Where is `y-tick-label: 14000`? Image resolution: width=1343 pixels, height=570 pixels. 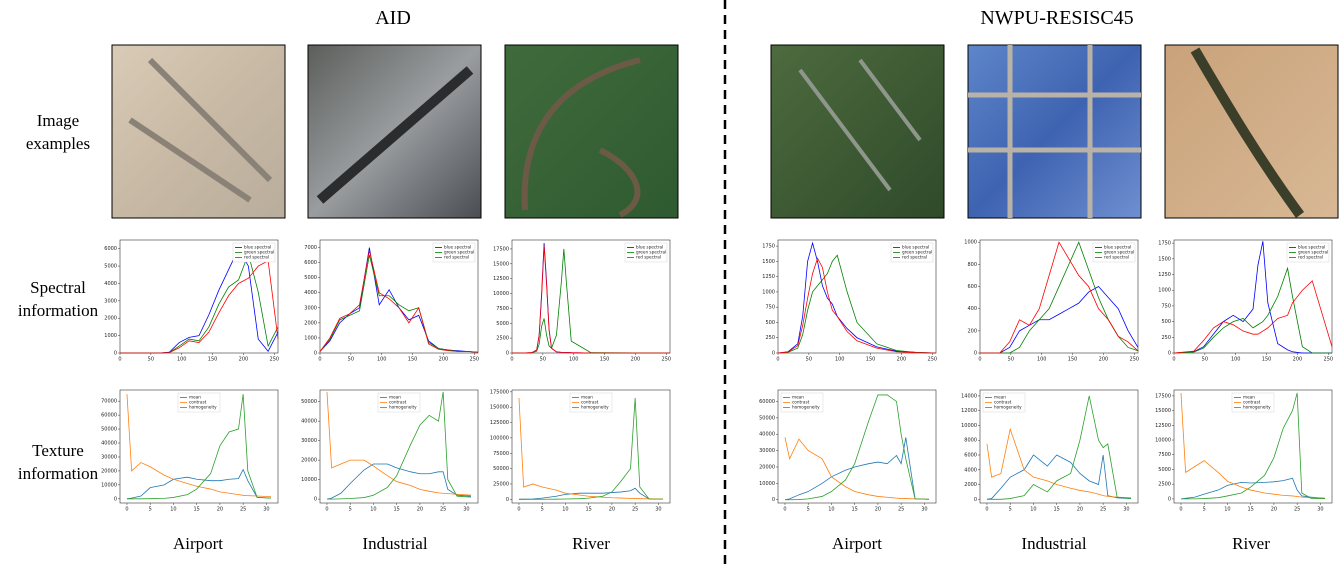 y-tick-label: 14000 is located at coordinates (969, 396).